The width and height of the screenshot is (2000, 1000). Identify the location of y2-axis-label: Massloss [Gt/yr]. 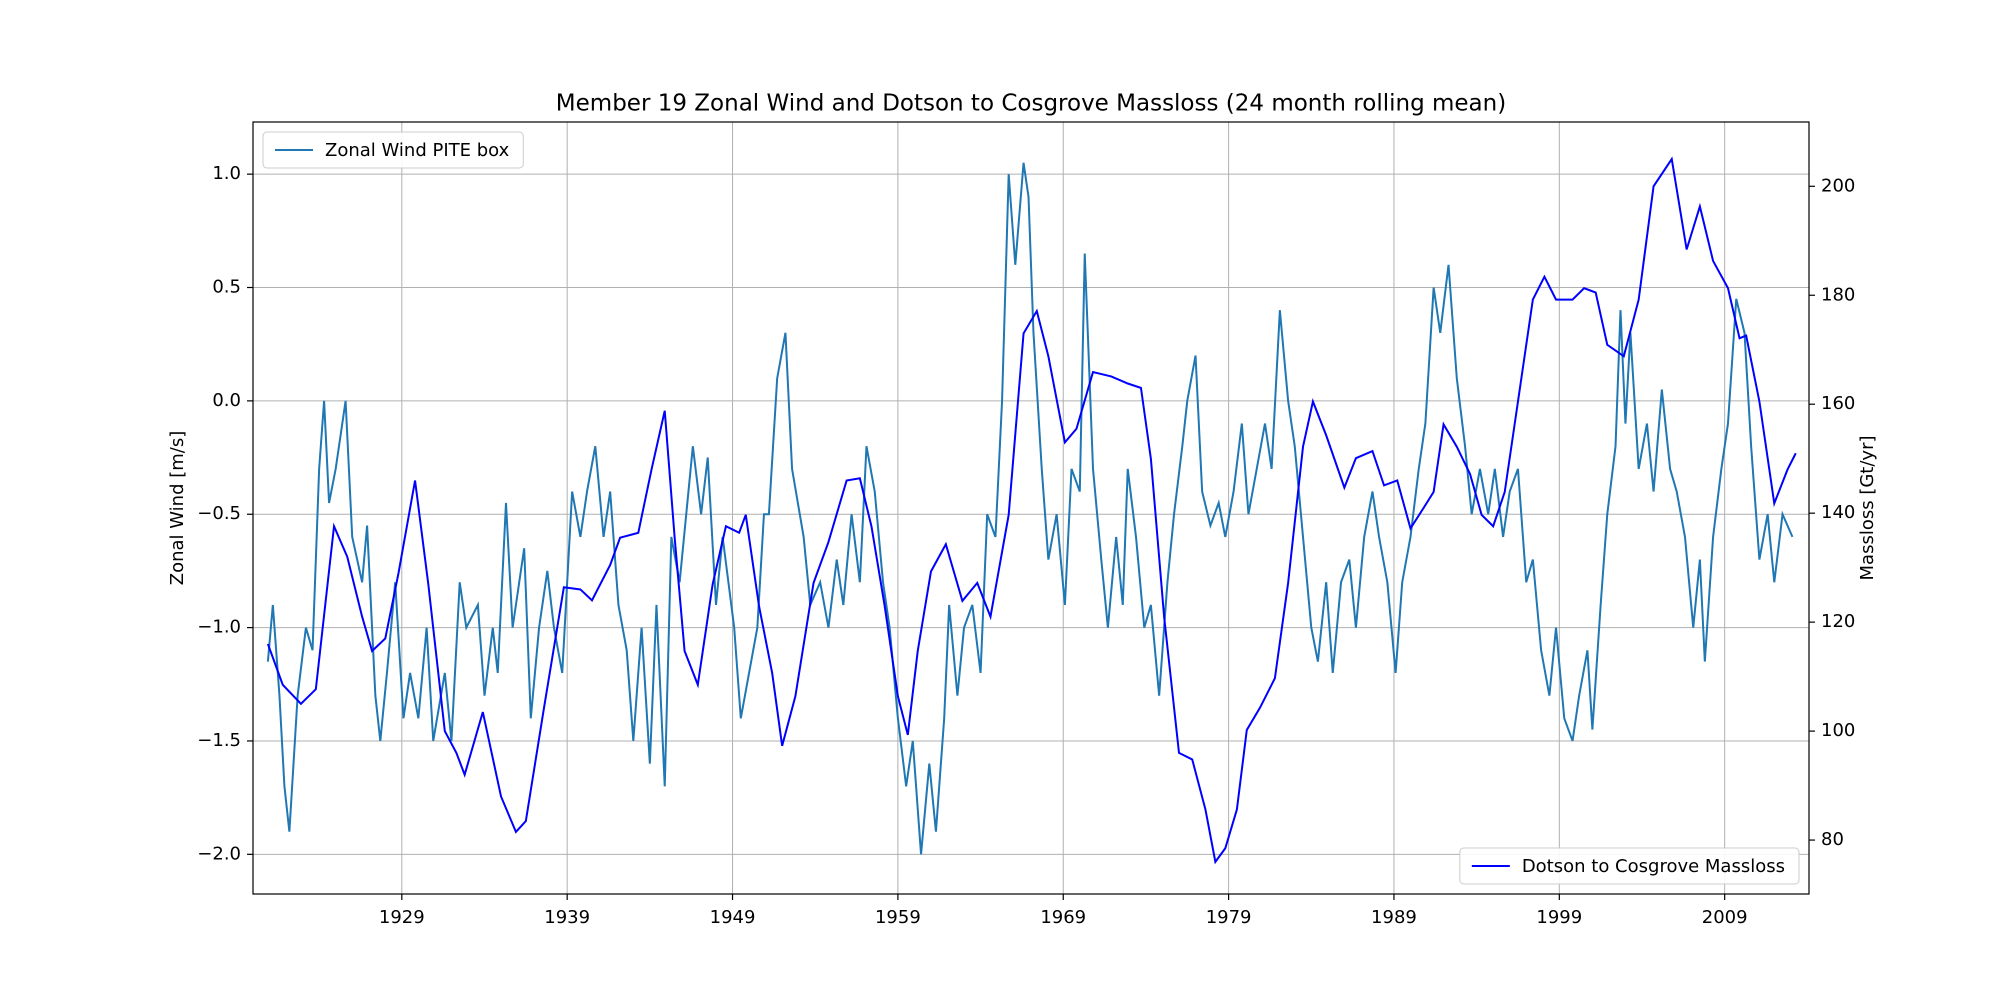
(1867, 508).